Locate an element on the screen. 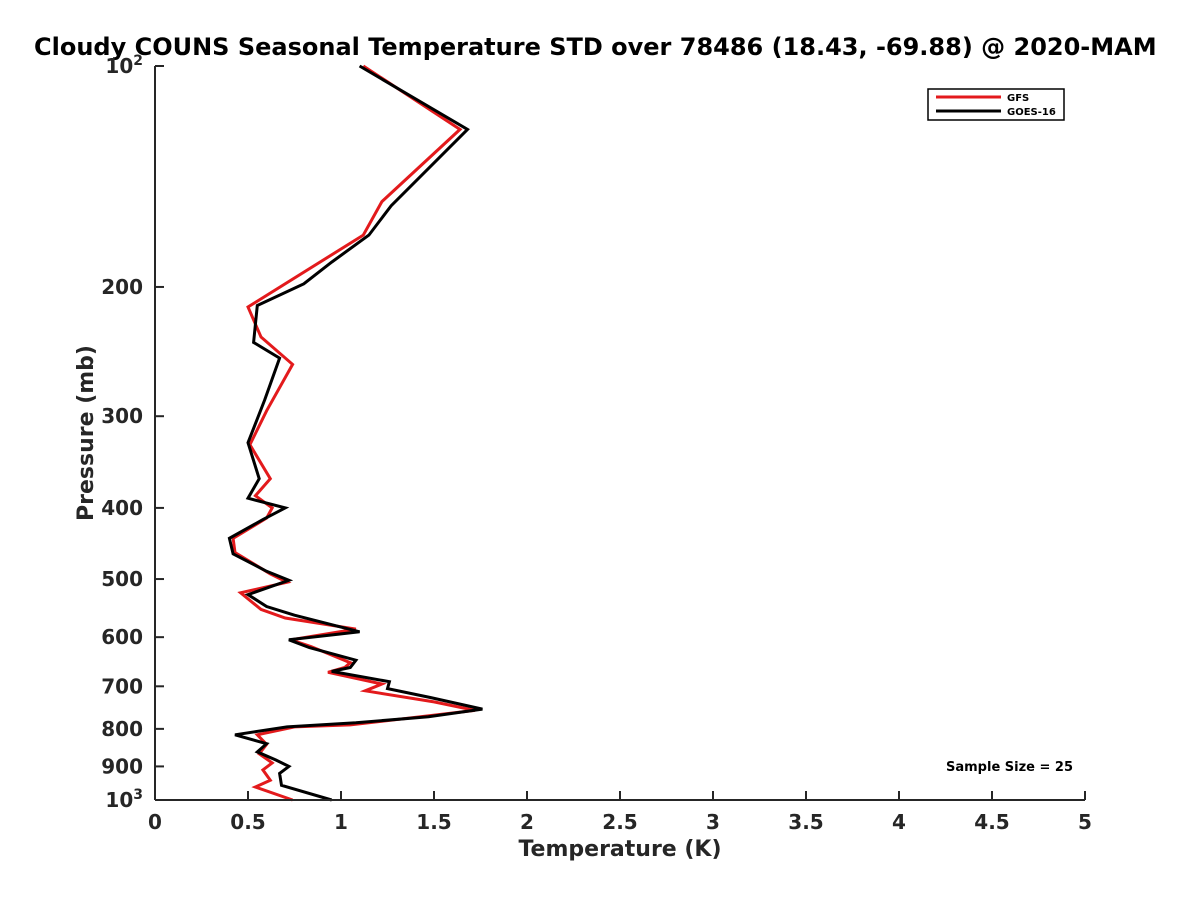  y-tick-label: 500 is located at coordinates (122, 579).